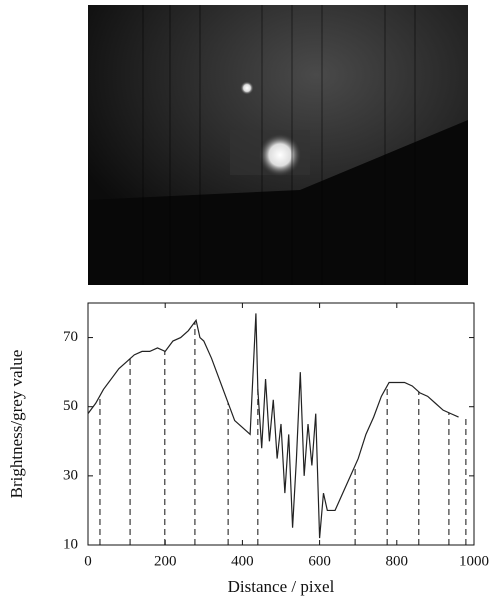 This screenshot has width=500, height=600. Describe the element at coordinates (165, 561) in the screenshot. I see `x-tick-label: 200` at that location.